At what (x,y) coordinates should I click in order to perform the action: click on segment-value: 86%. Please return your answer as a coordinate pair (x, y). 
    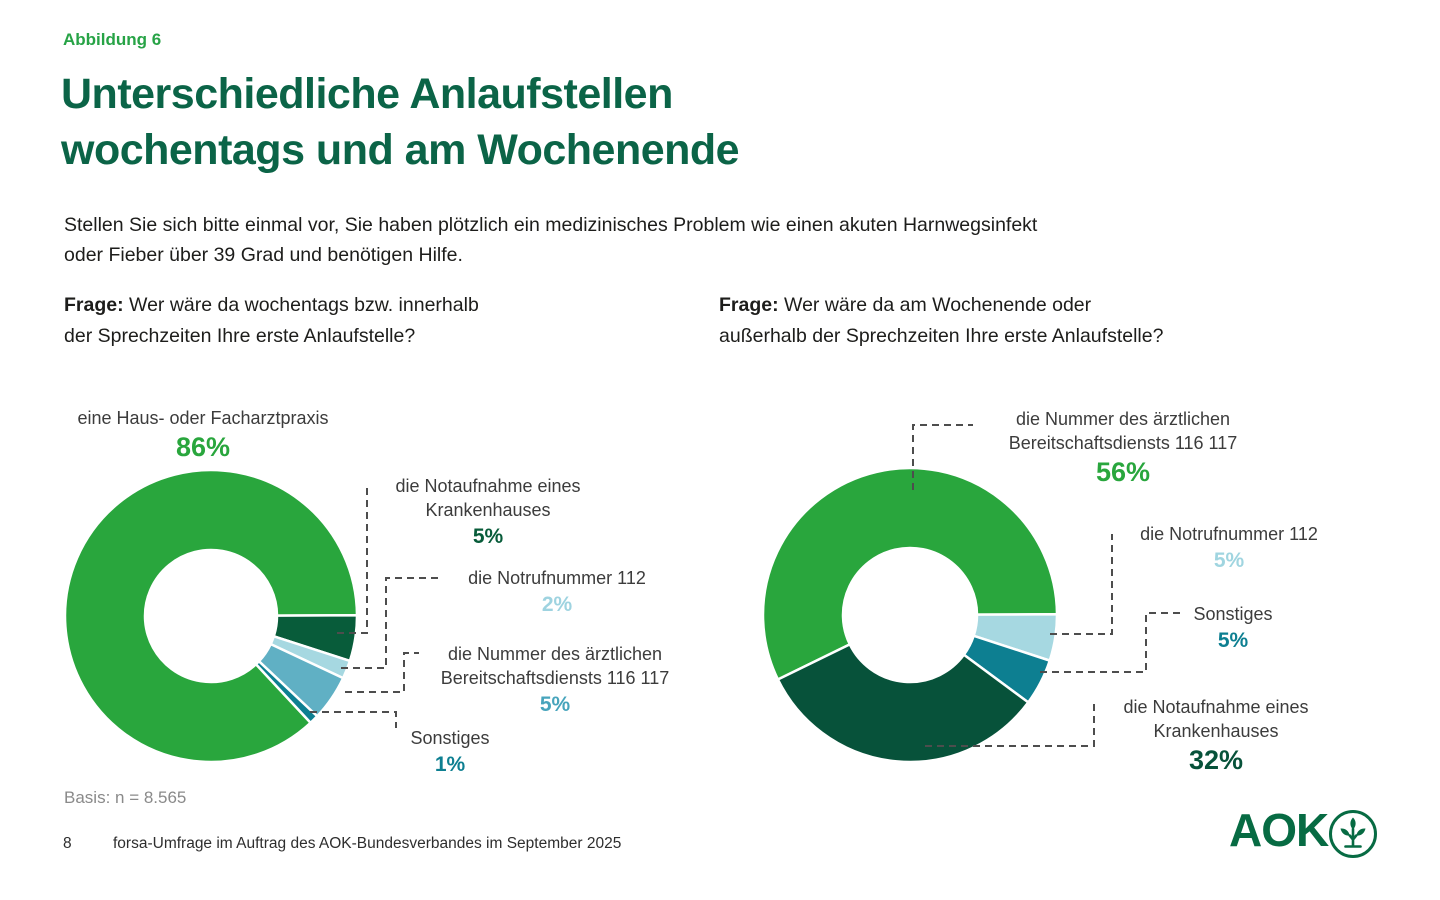
    Looking at the image, I should click on (203, 447).